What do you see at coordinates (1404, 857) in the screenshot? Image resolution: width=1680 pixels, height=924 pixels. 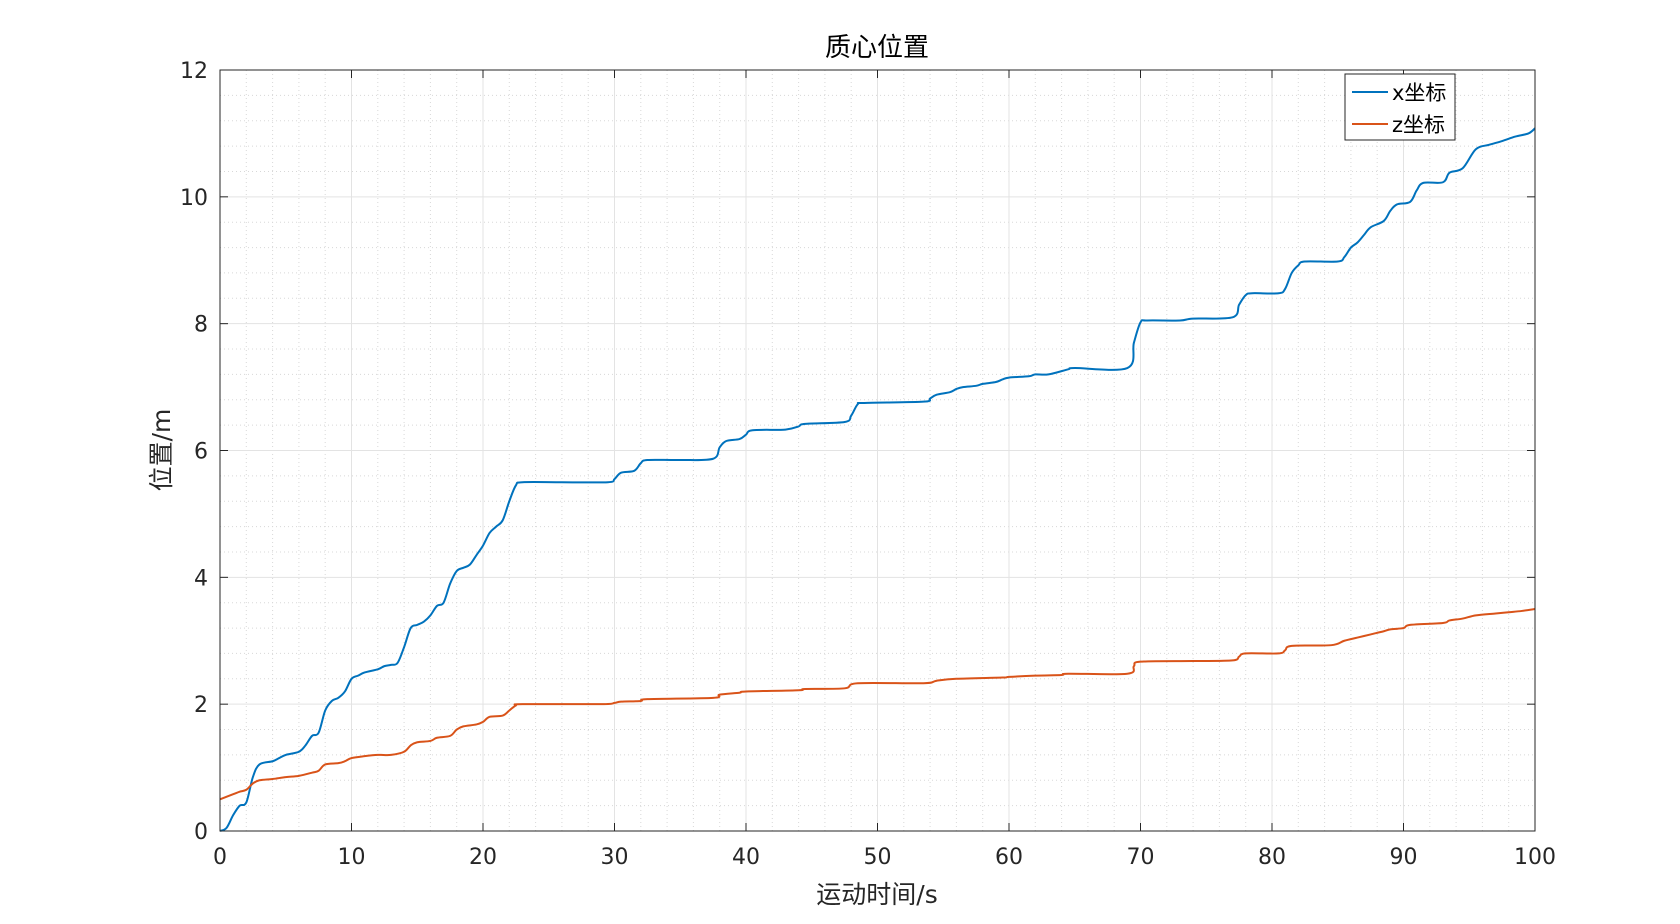 I see `x-tick-label: 90` at bounding box center [1404, 857].